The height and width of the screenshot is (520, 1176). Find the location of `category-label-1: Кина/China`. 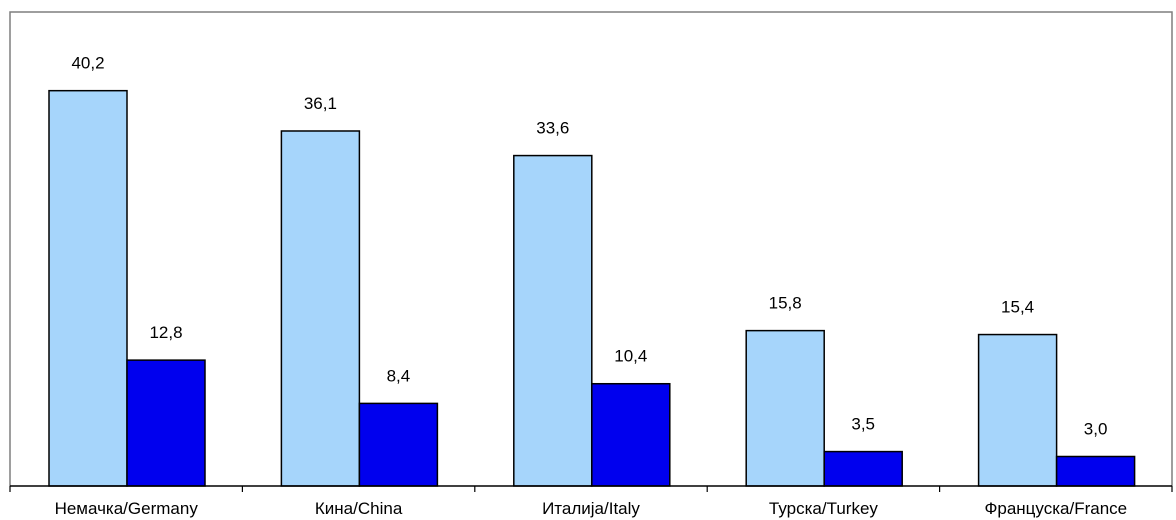

category-label-1: Кина/China is located at coordinates (359, 508).